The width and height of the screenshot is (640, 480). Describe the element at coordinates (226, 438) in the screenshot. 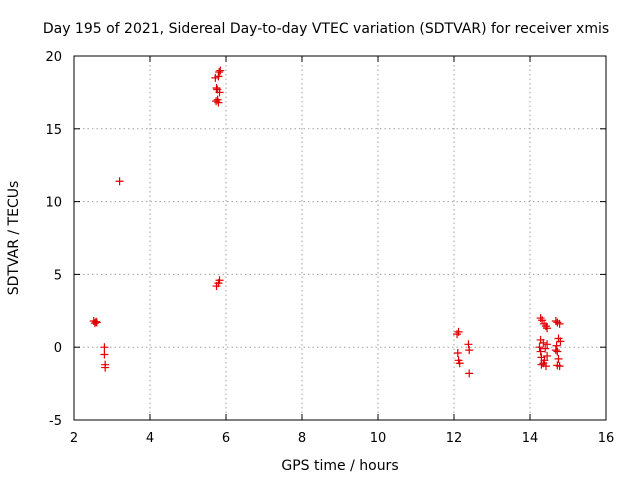

I see `x-tick-label: 6` at that location.